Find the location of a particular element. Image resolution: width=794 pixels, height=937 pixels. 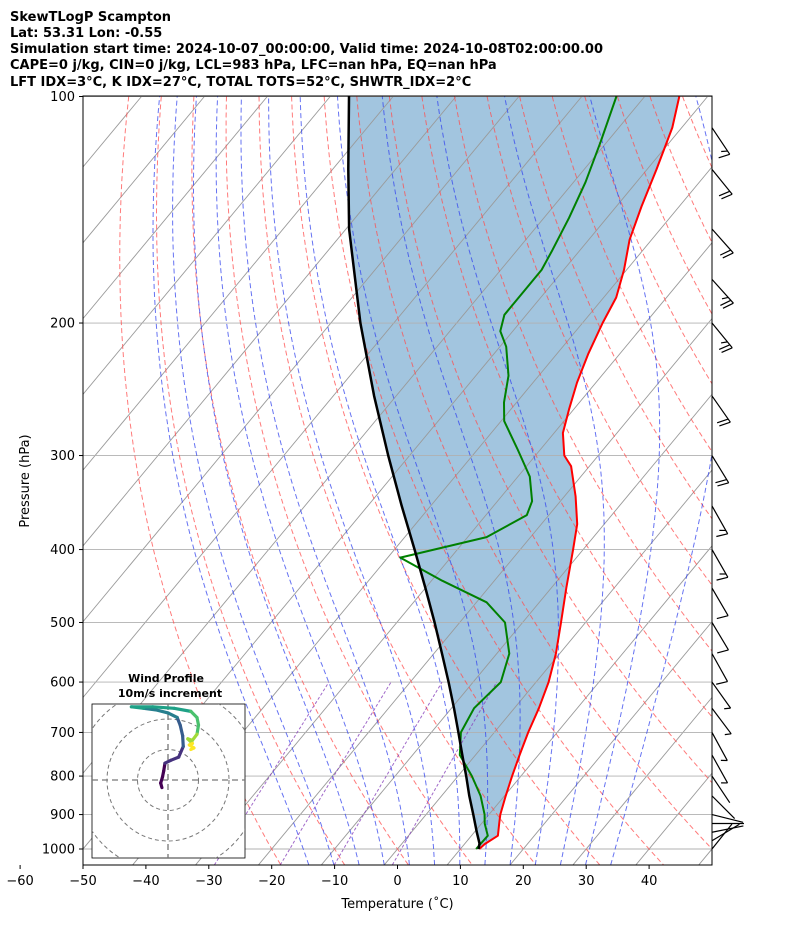

x-tick-label: 30 is located at coordinates (586, 881).